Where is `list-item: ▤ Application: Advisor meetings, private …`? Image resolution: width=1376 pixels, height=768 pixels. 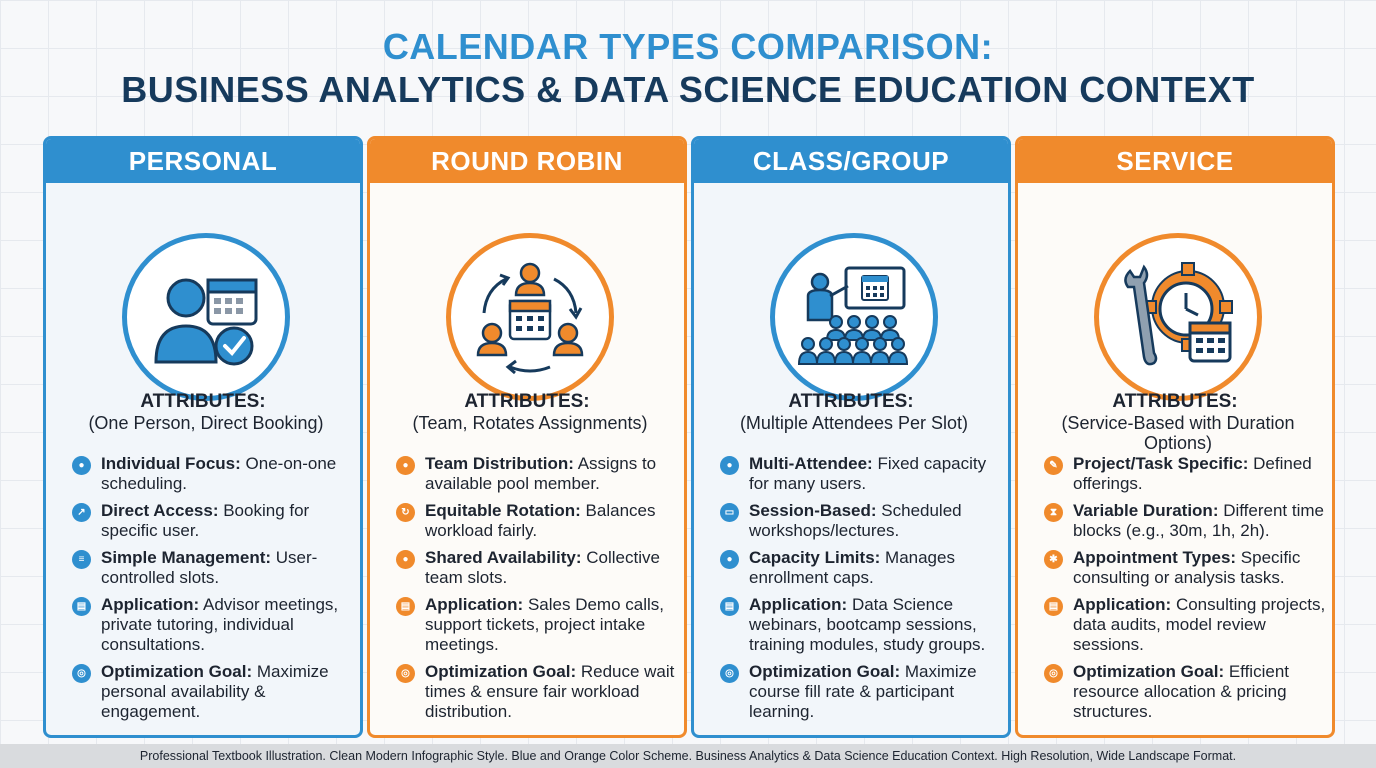
list-item: ▤ Application: Advisor meetings, private … is located at coordinates (213, 625).